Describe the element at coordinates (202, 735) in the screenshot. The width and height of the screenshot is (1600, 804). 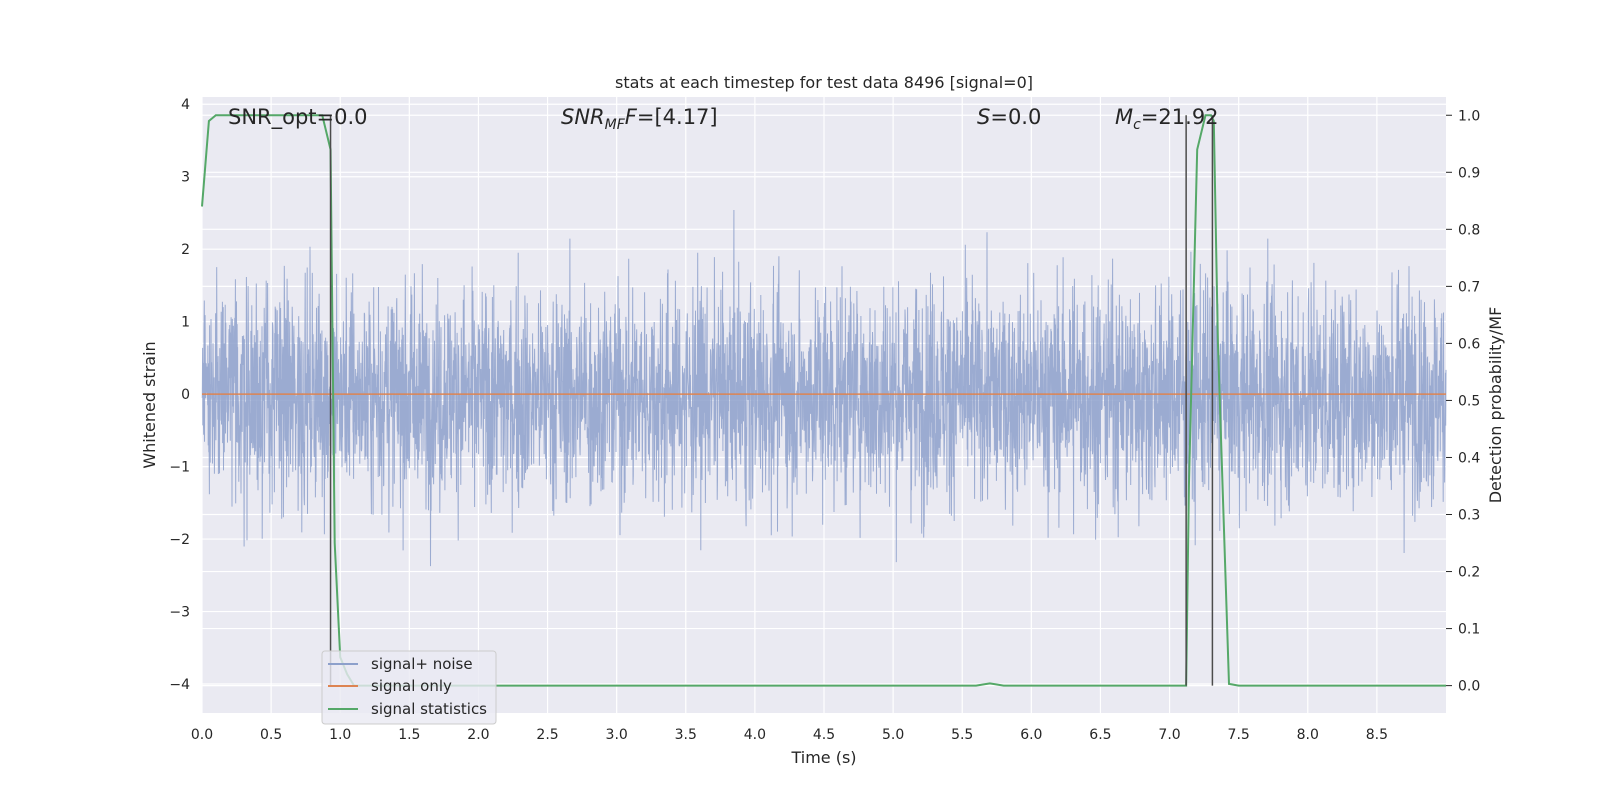
I see `x-tick-label: 0.0` at that location.